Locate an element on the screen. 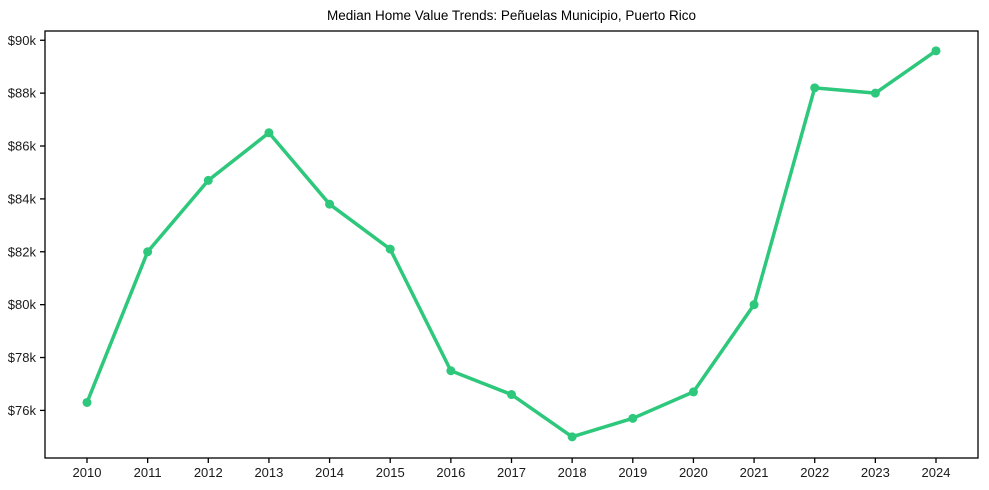  y-tick-label: $88k is located at coordinates (22, 93).